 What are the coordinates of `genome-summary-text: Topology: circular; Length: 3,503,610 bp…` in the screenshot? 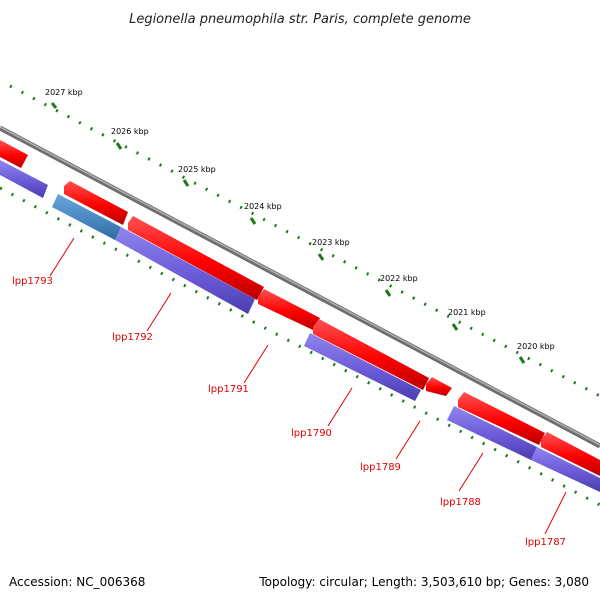 It's located at (423, 582).